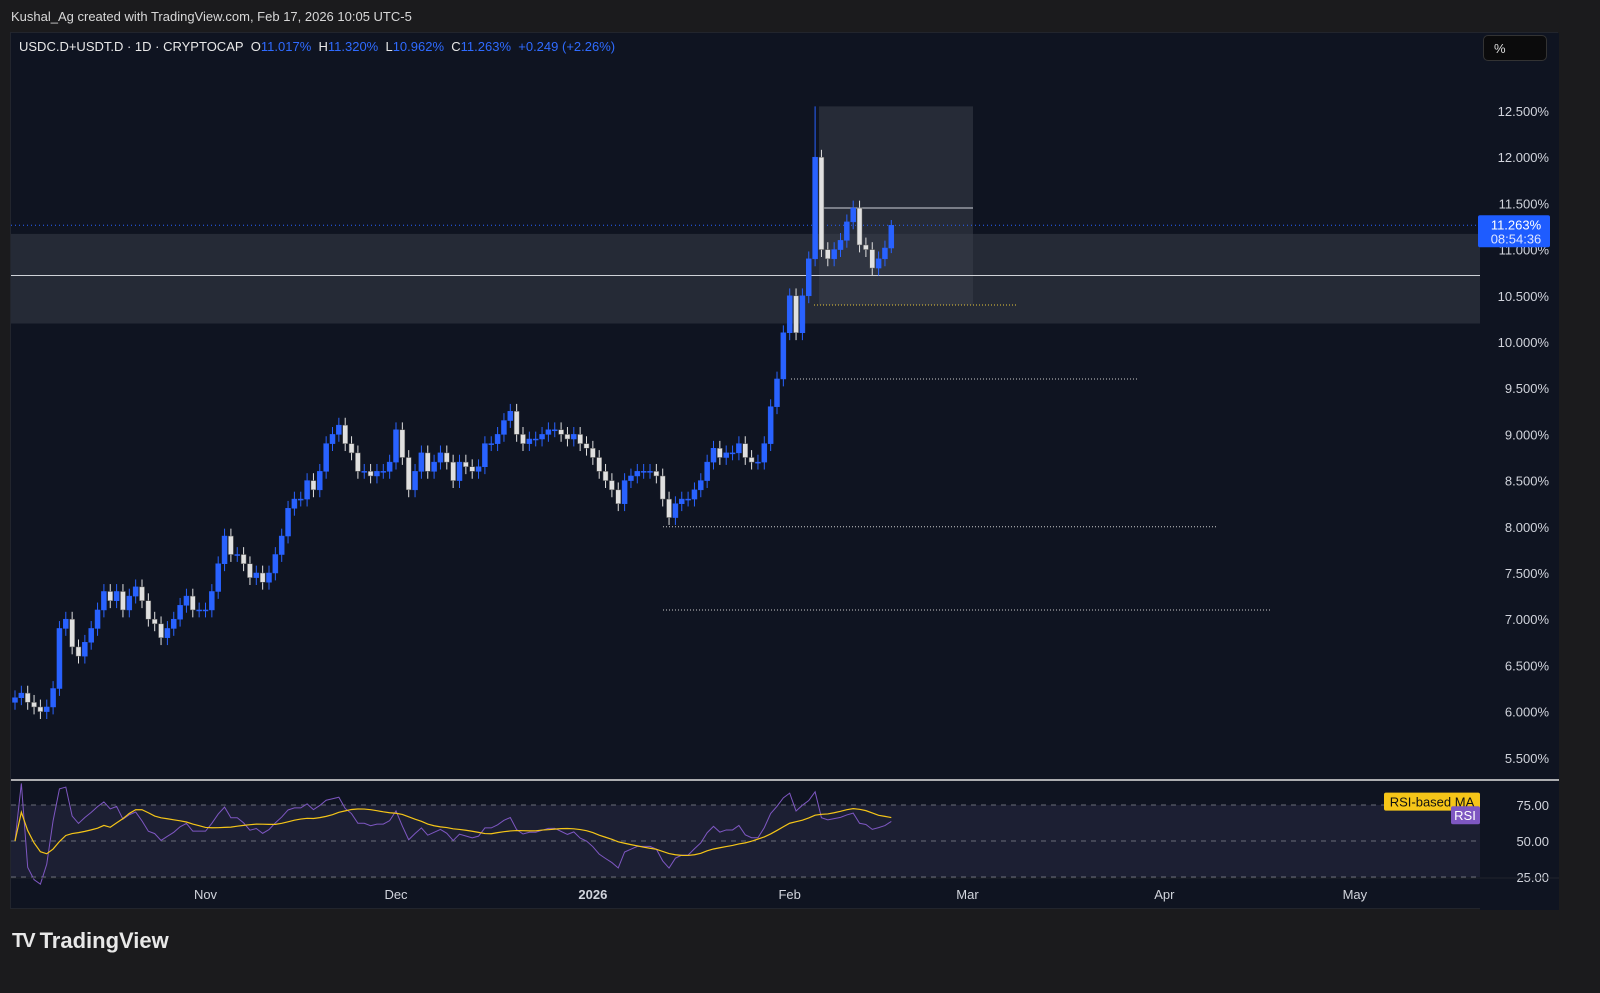 The height and width of the screenshot is (993, 1600). Describe the element at coordinates (131, 46) in the screenshot. I see `symbol-title: USDC.D+USDT.D · 1D · CRYPTOCAP` at that location.